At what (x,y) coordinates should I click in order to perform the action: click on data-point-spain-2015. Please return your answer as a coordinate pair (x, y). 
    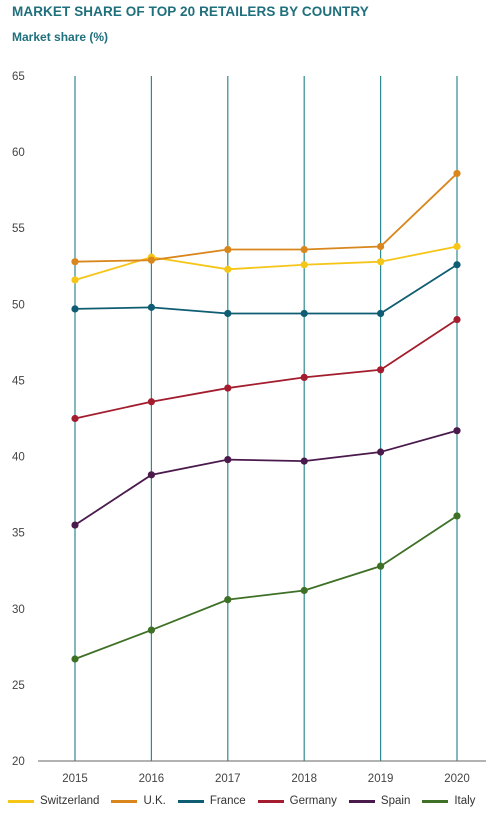
    Looking at the image, I should click on (75, 525).